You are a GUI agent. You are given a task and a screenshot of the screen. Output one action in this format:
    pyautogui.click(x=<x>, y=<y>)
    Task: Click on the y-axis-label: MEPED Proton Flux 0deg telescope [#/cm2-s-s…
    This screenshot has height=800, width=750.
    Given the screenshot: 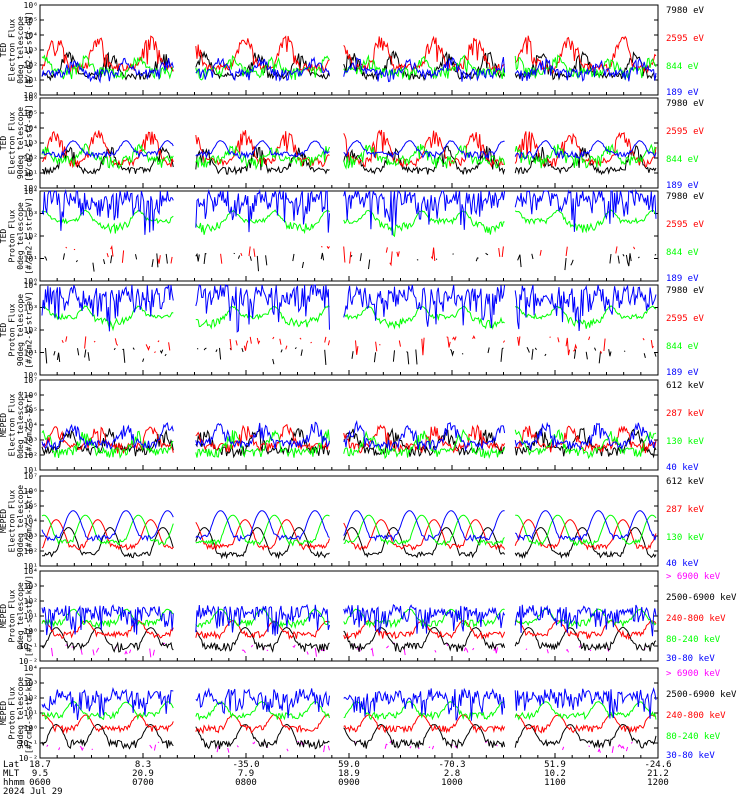 What is the action you would take?
    pyautogui.click(x=17, y=616)
    